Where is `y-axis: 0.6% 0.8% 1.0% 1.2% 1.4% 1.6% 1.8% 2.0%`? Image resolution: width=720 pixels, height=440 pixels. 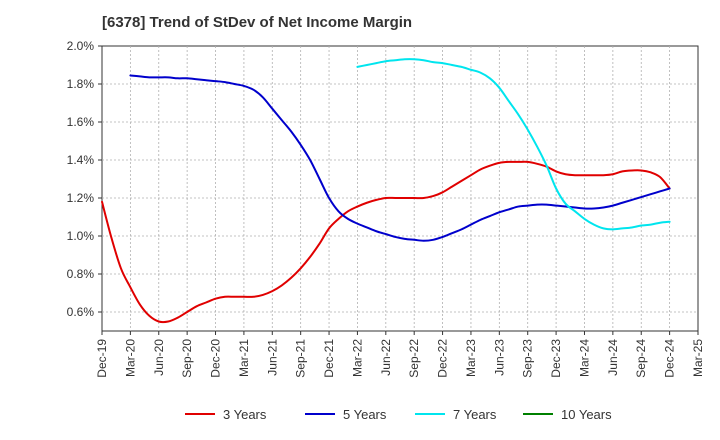
y-axis: 0.6% 0.8% 1.0% 1.2% 1.4% 1.6% 1.8% 2.0% is located at coordinates (84, 179).